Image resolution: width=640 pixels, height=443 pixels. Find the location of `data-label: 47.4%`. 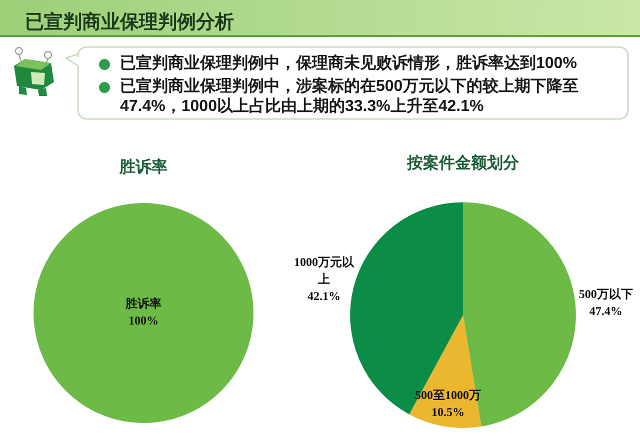

data-label: 47.4% is located at coordinates (605, 311).